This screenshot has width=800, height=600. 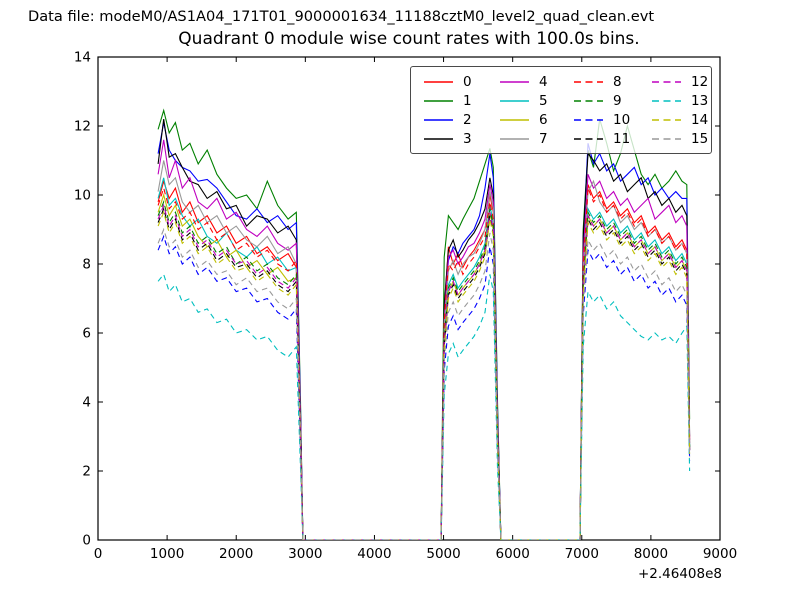 I want to click on legend-entry-14: 14, so click(x=679, y=119).